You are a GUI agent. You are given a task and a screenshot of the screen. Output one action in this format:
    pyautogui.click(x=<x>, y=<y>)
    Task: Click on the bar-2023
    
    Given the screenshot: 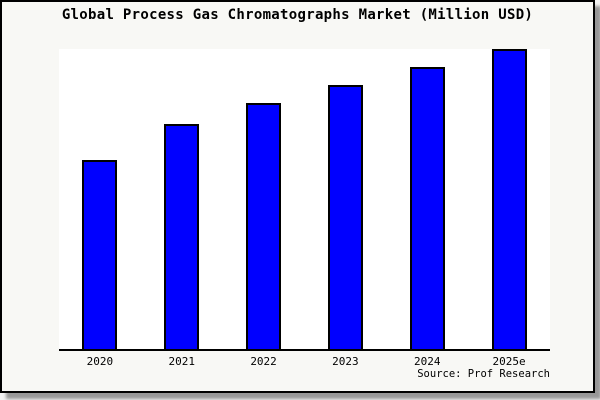 What is the action you would take?
    pyautogui.click(x=345, y=217)
    